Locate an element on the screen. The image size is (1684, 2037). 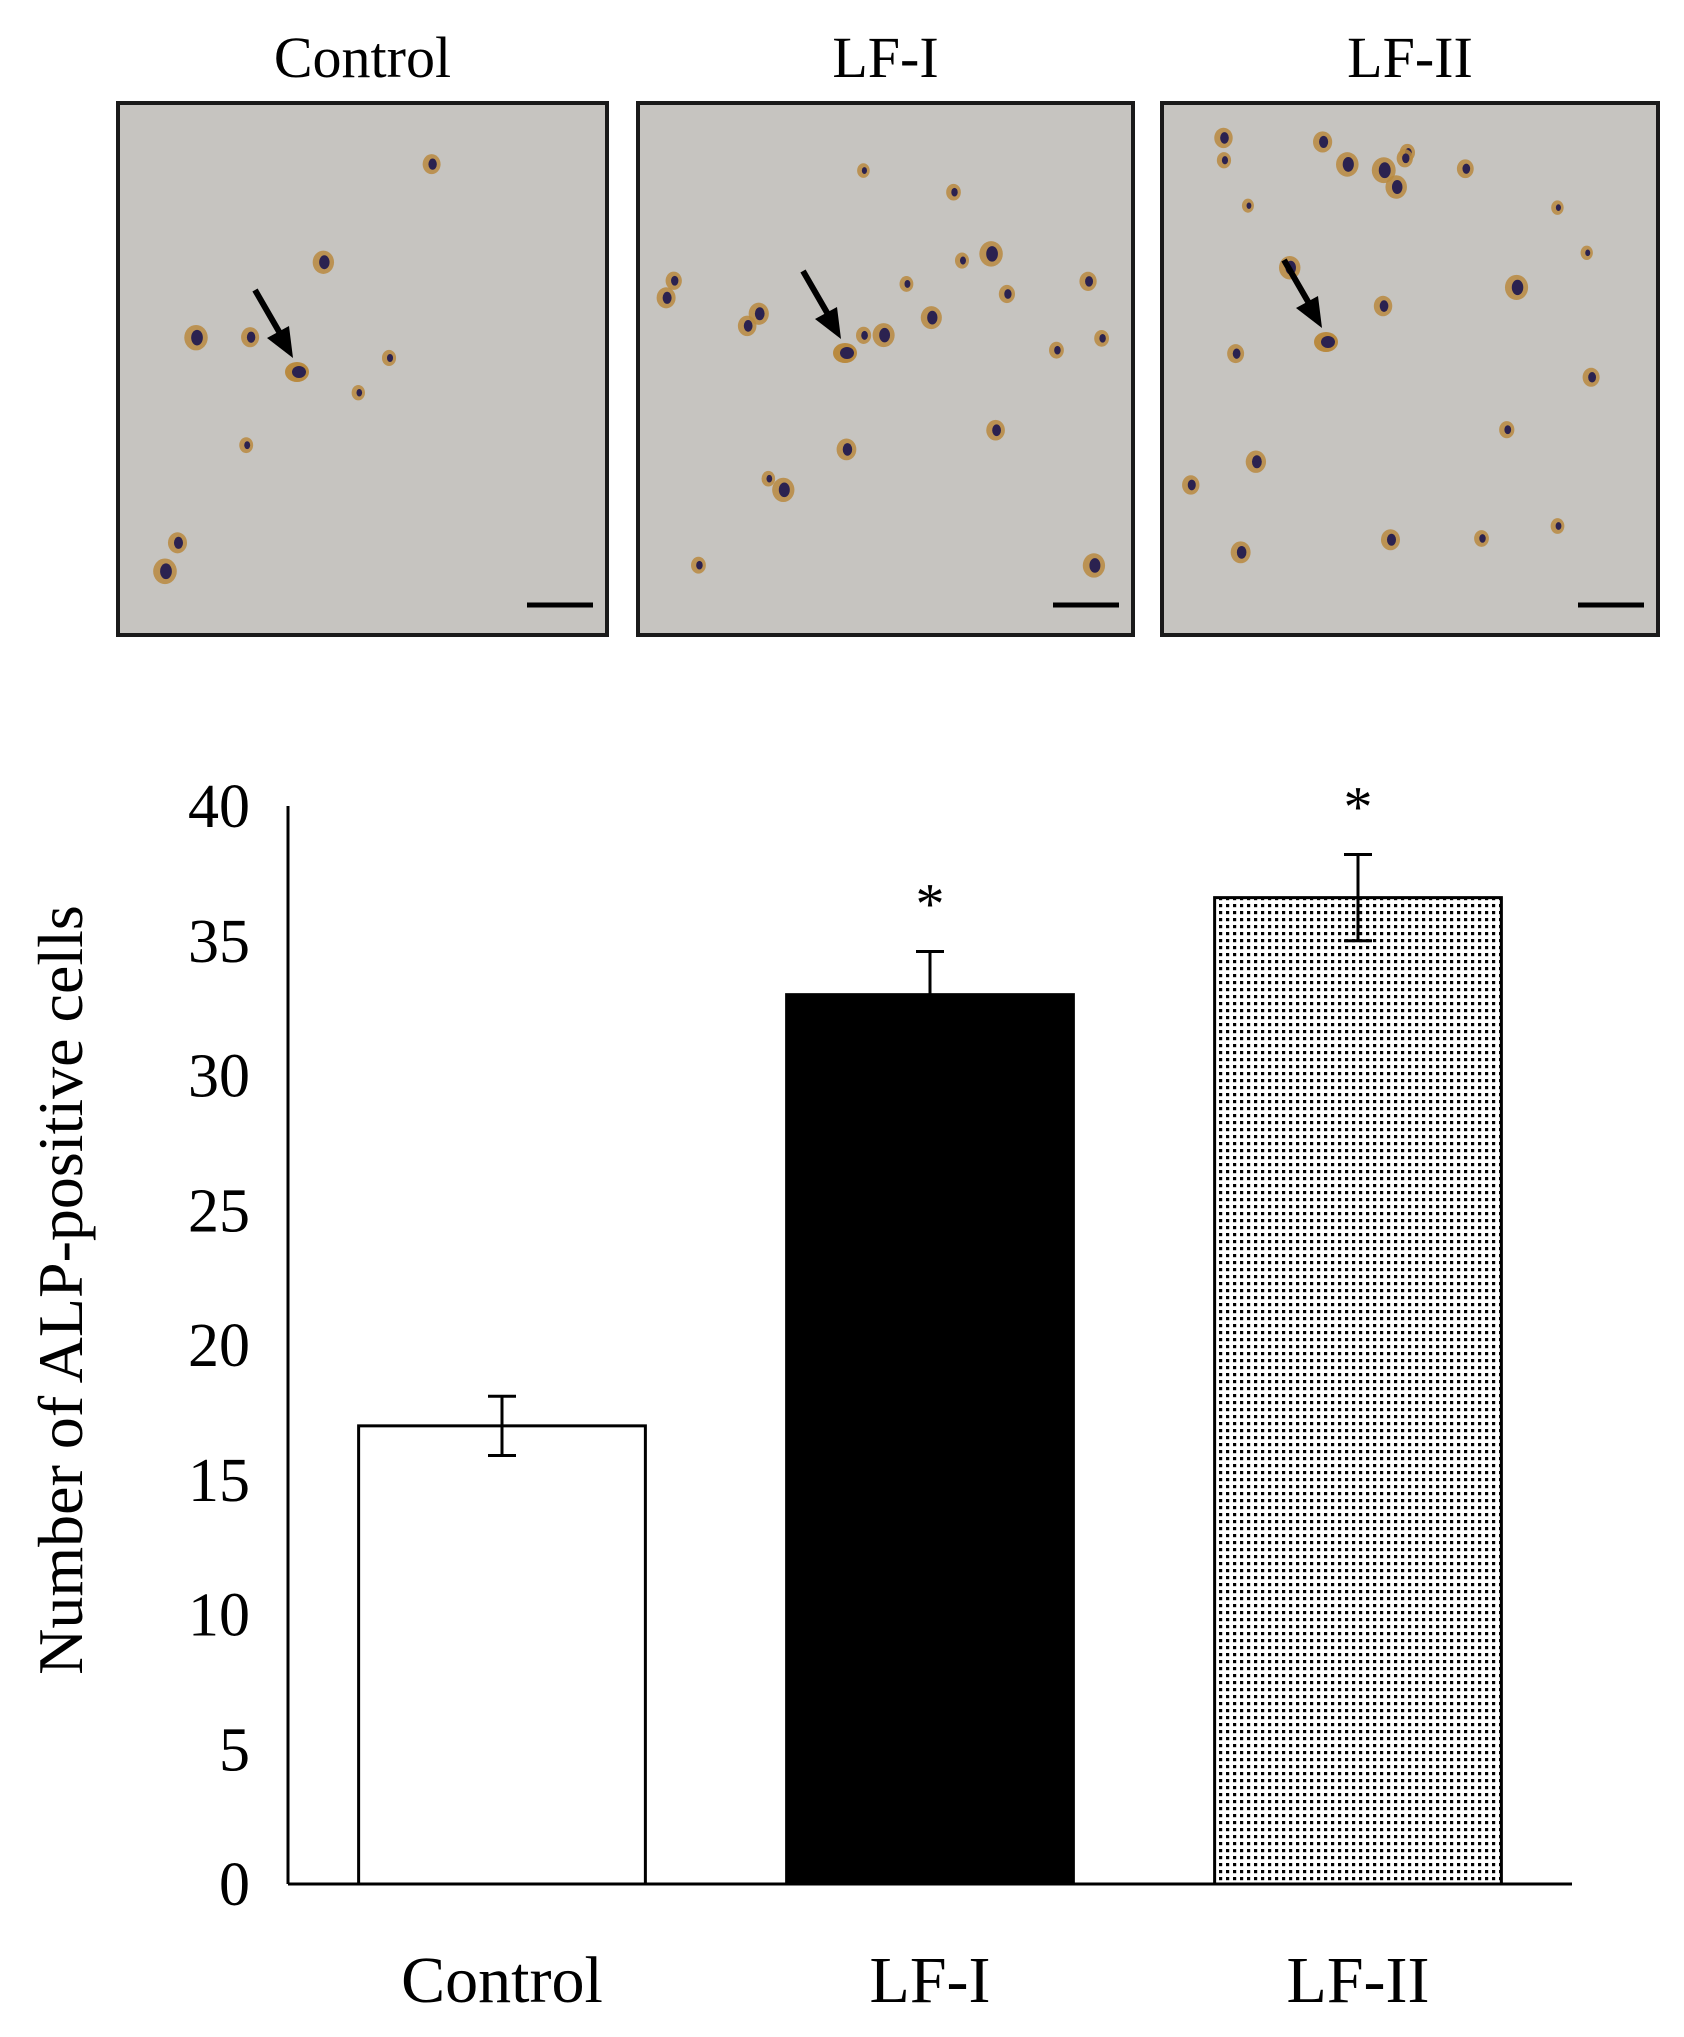
y-tick-label: 5 is located at coordinates (234, 1750).